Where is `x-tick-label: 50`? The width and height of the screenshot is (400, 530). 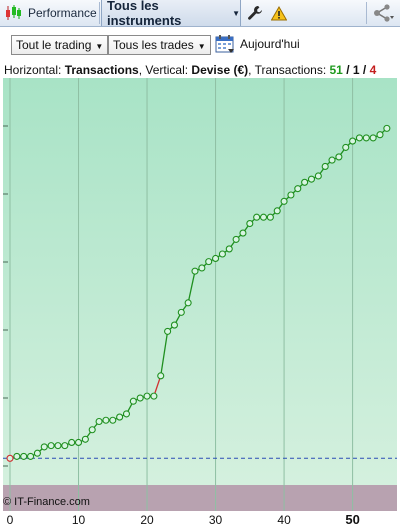 x-tick-label: 50 is located at coordinates (352, 519).